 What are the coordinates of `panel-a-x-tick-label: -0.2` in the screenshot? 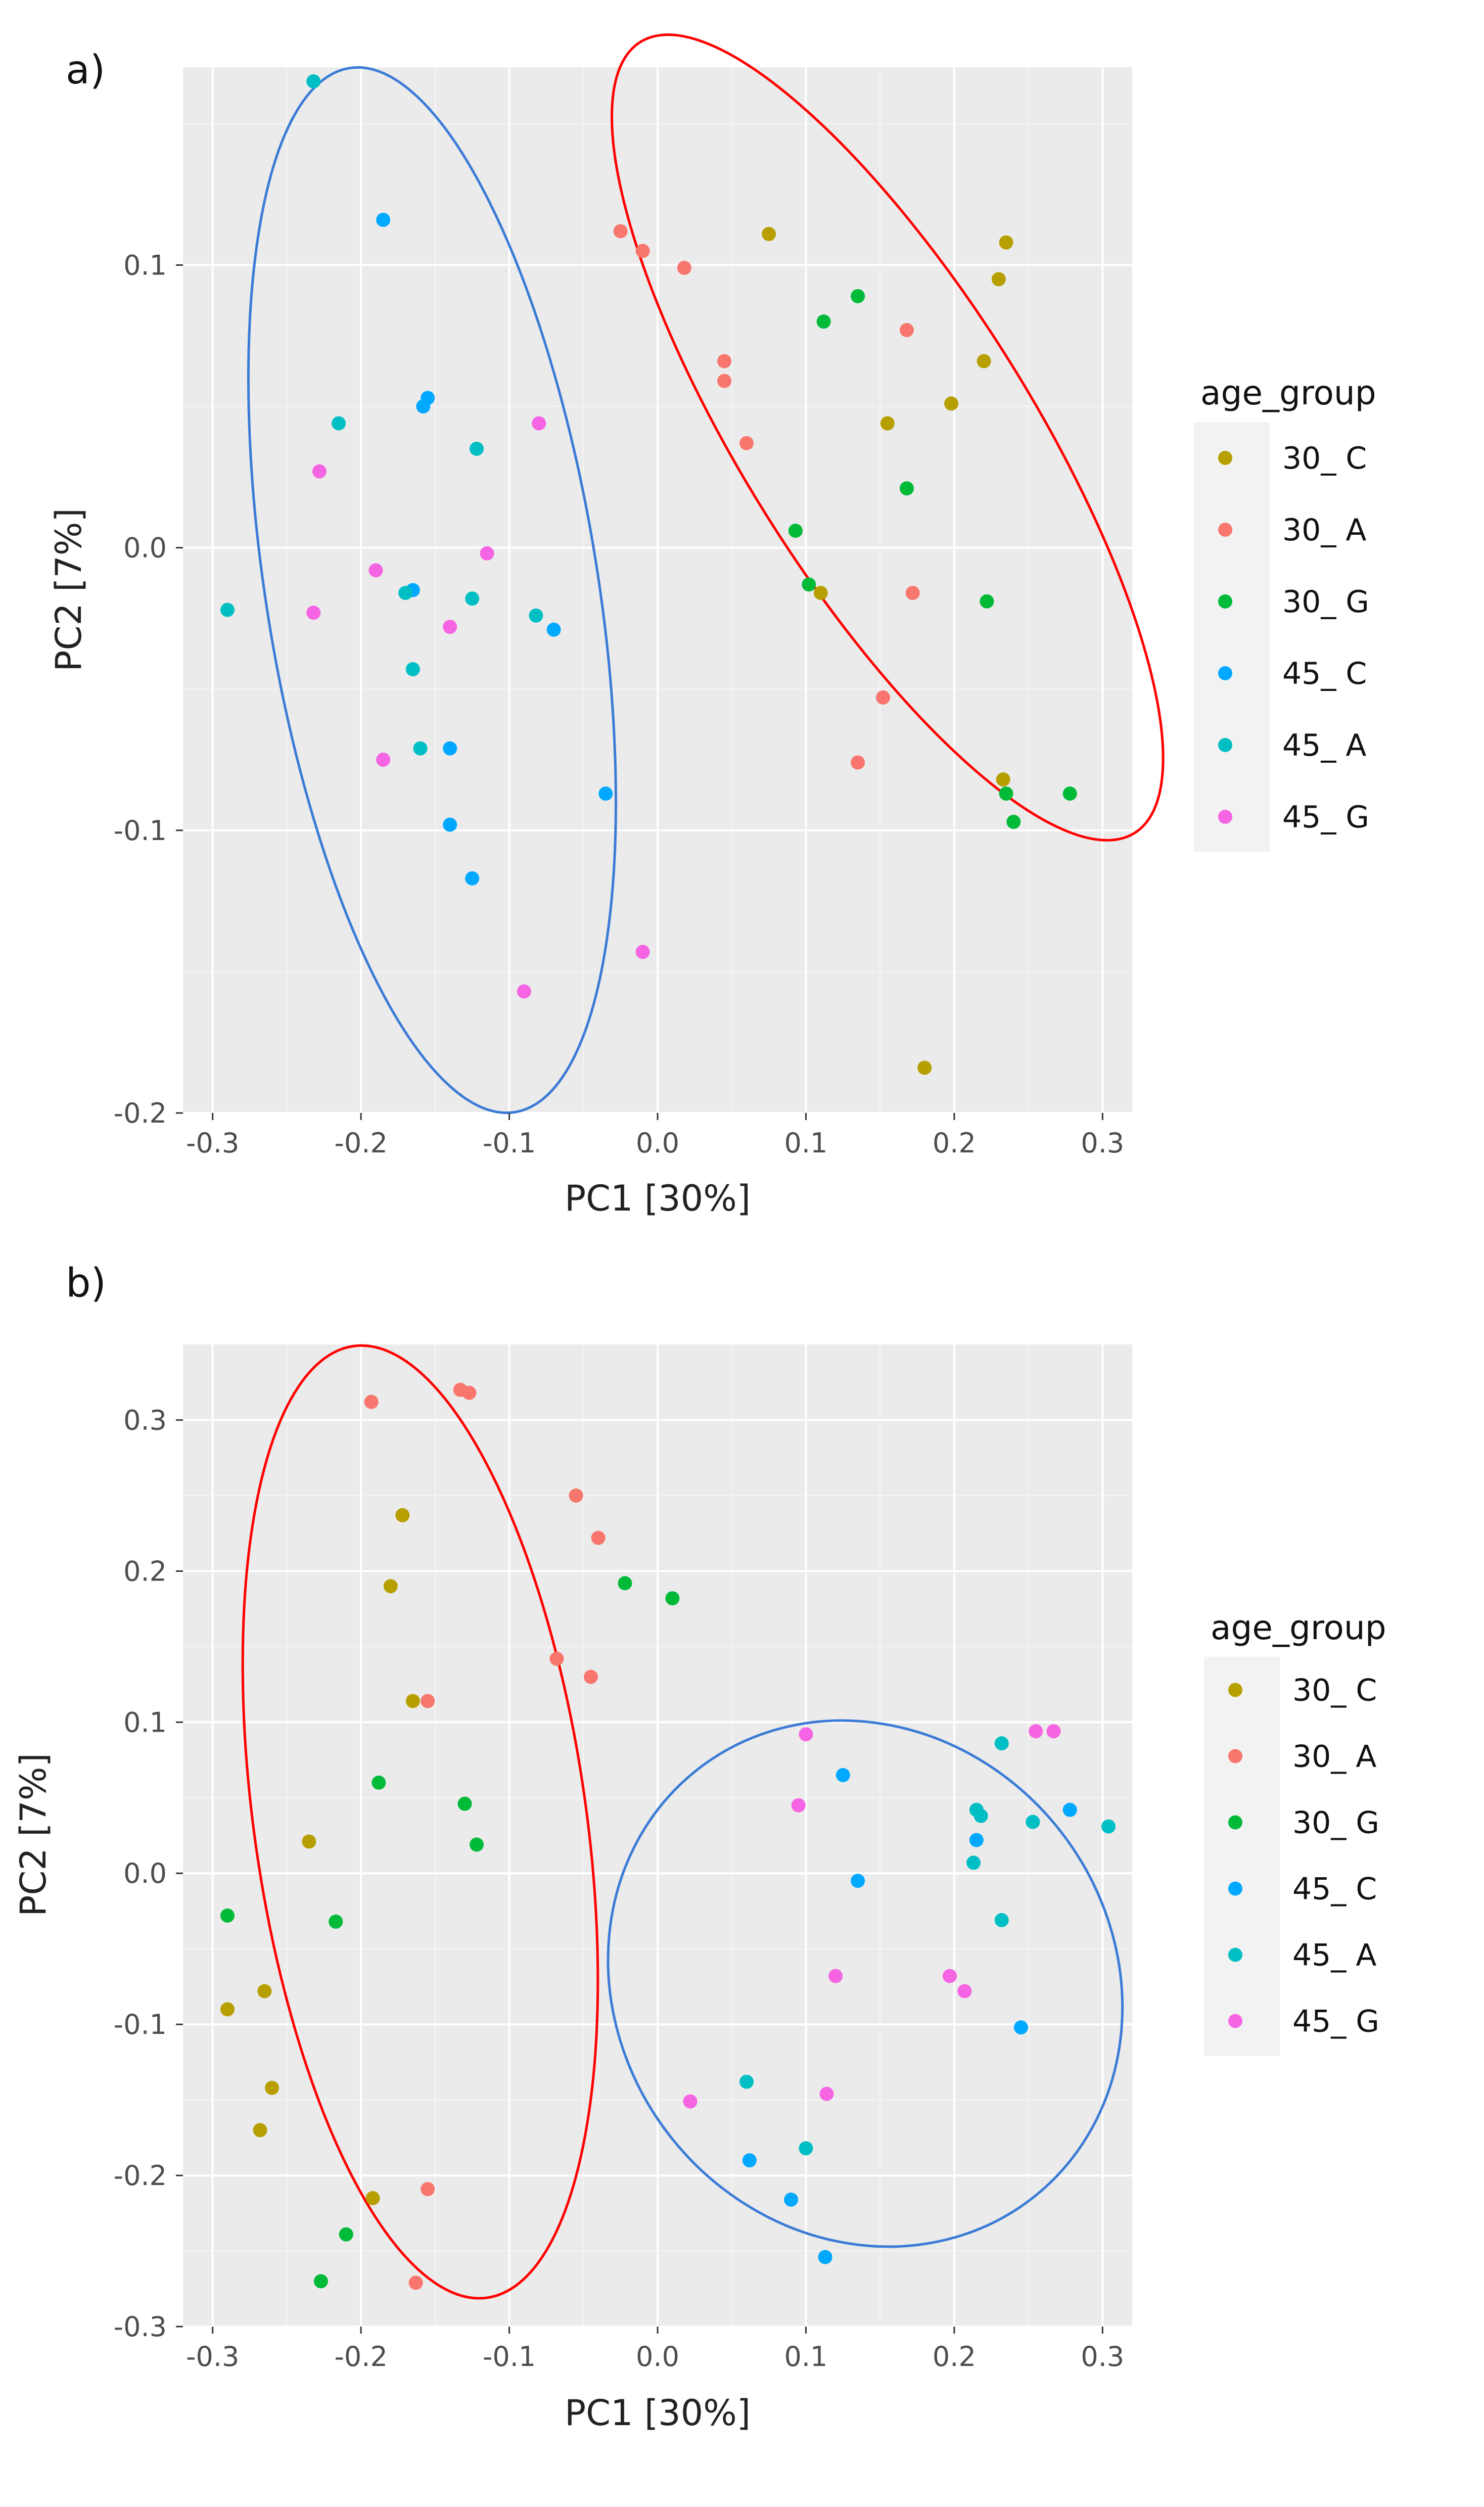 It's located at (360, 1143).